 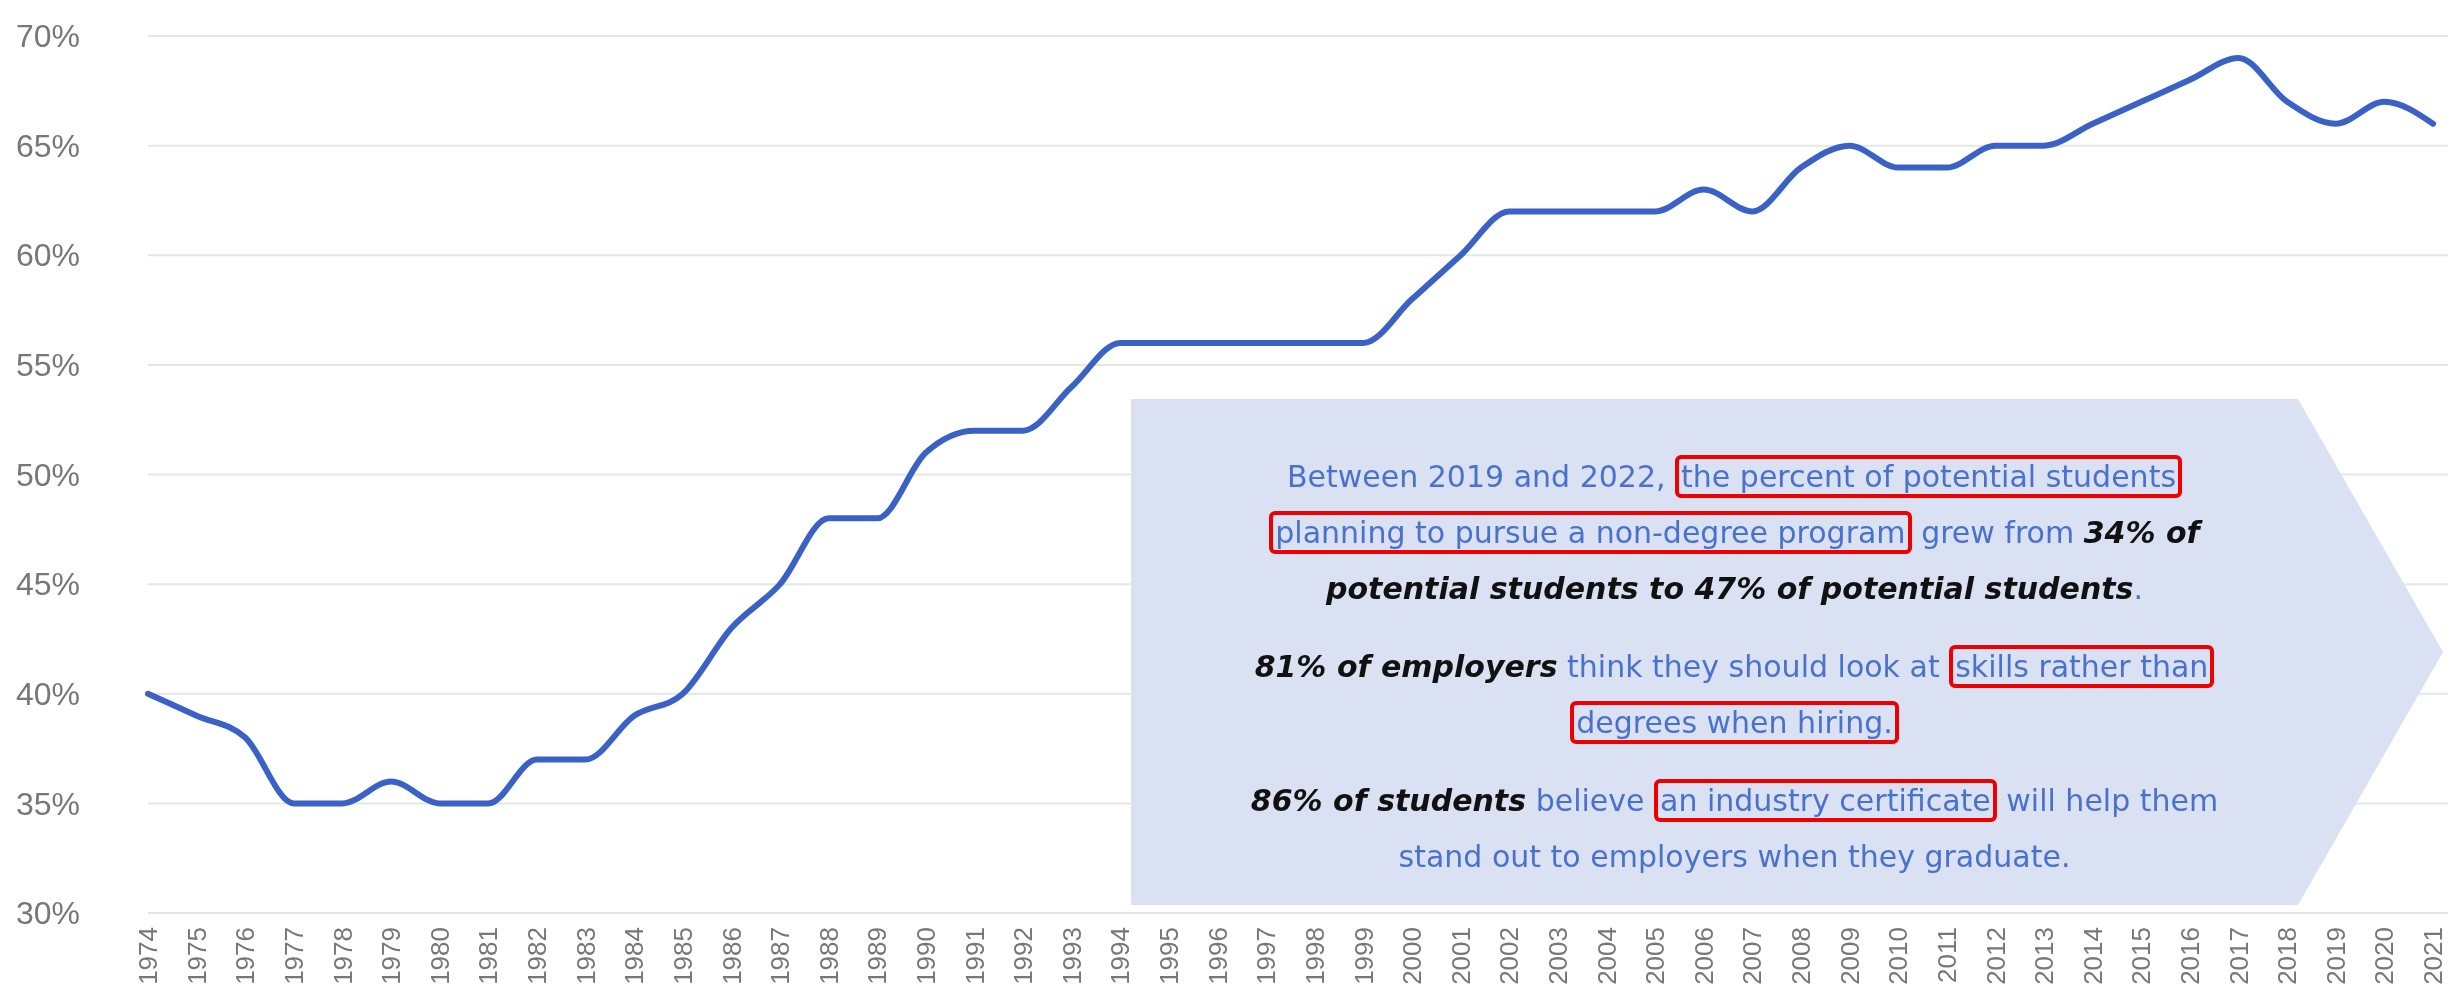 I want to click on x-tick-label: 1983, so click(x=585, y=956).